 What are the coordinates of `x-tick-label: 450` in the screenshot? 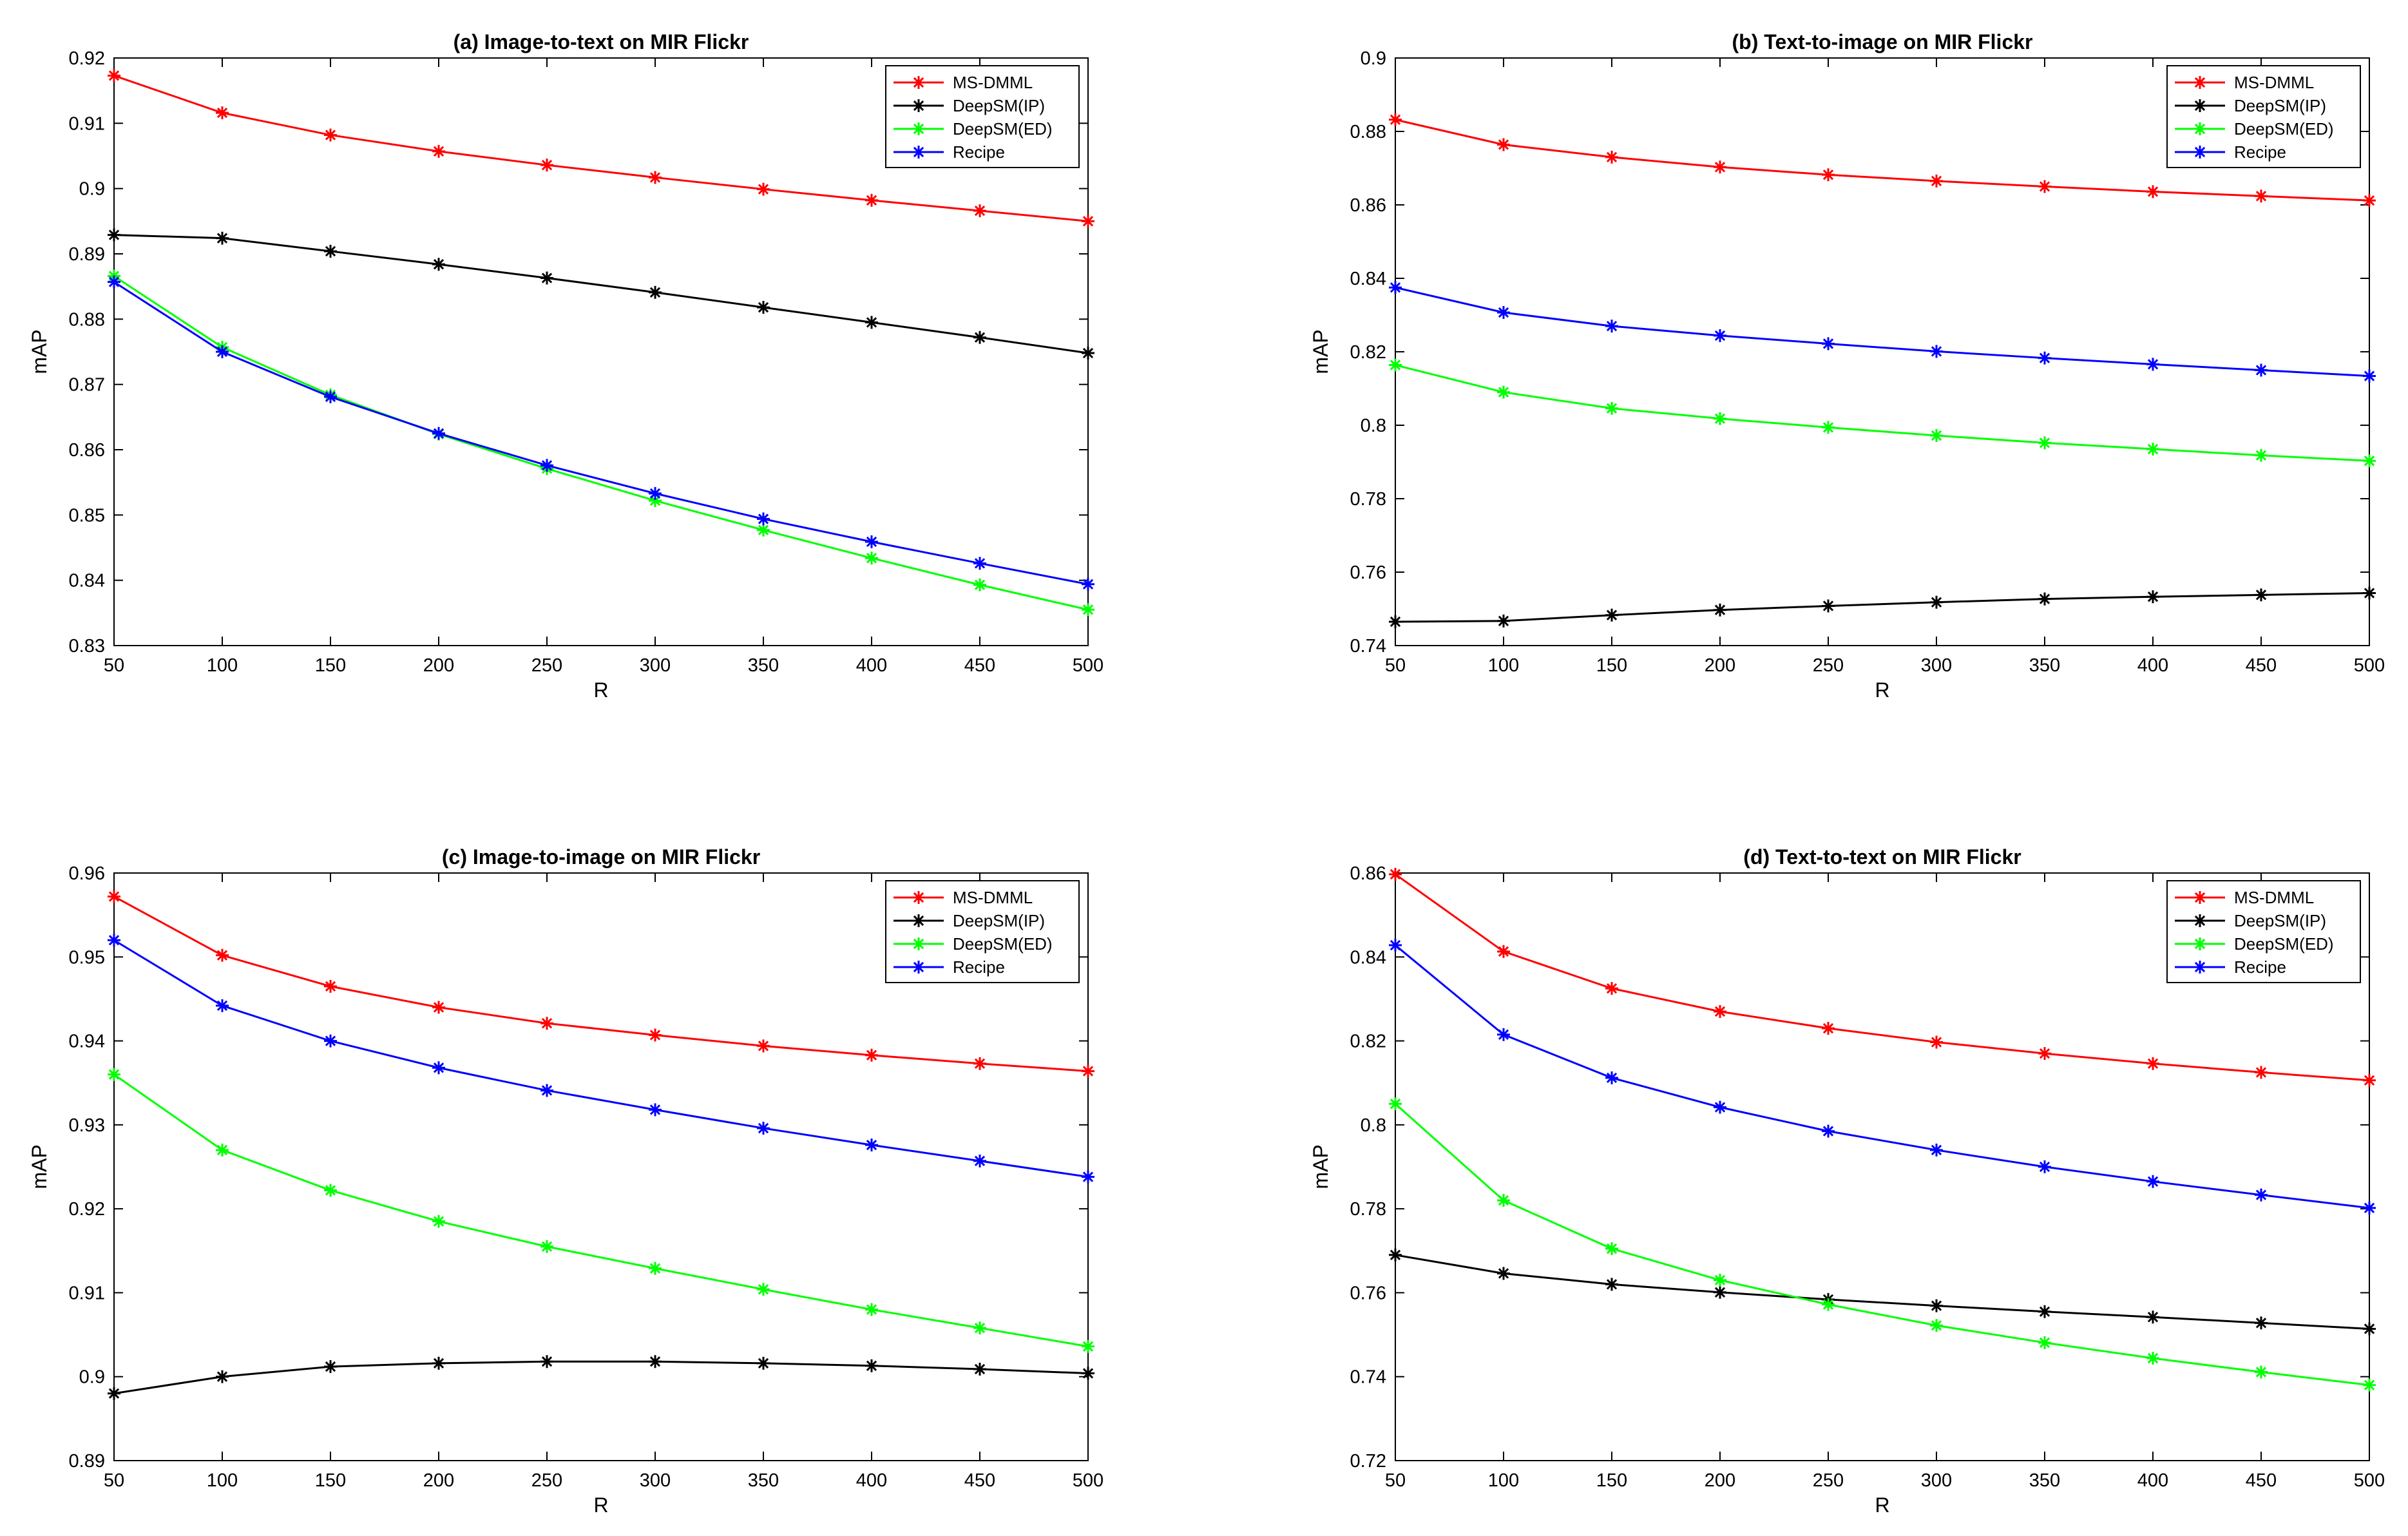 It's located at (2261, 665).